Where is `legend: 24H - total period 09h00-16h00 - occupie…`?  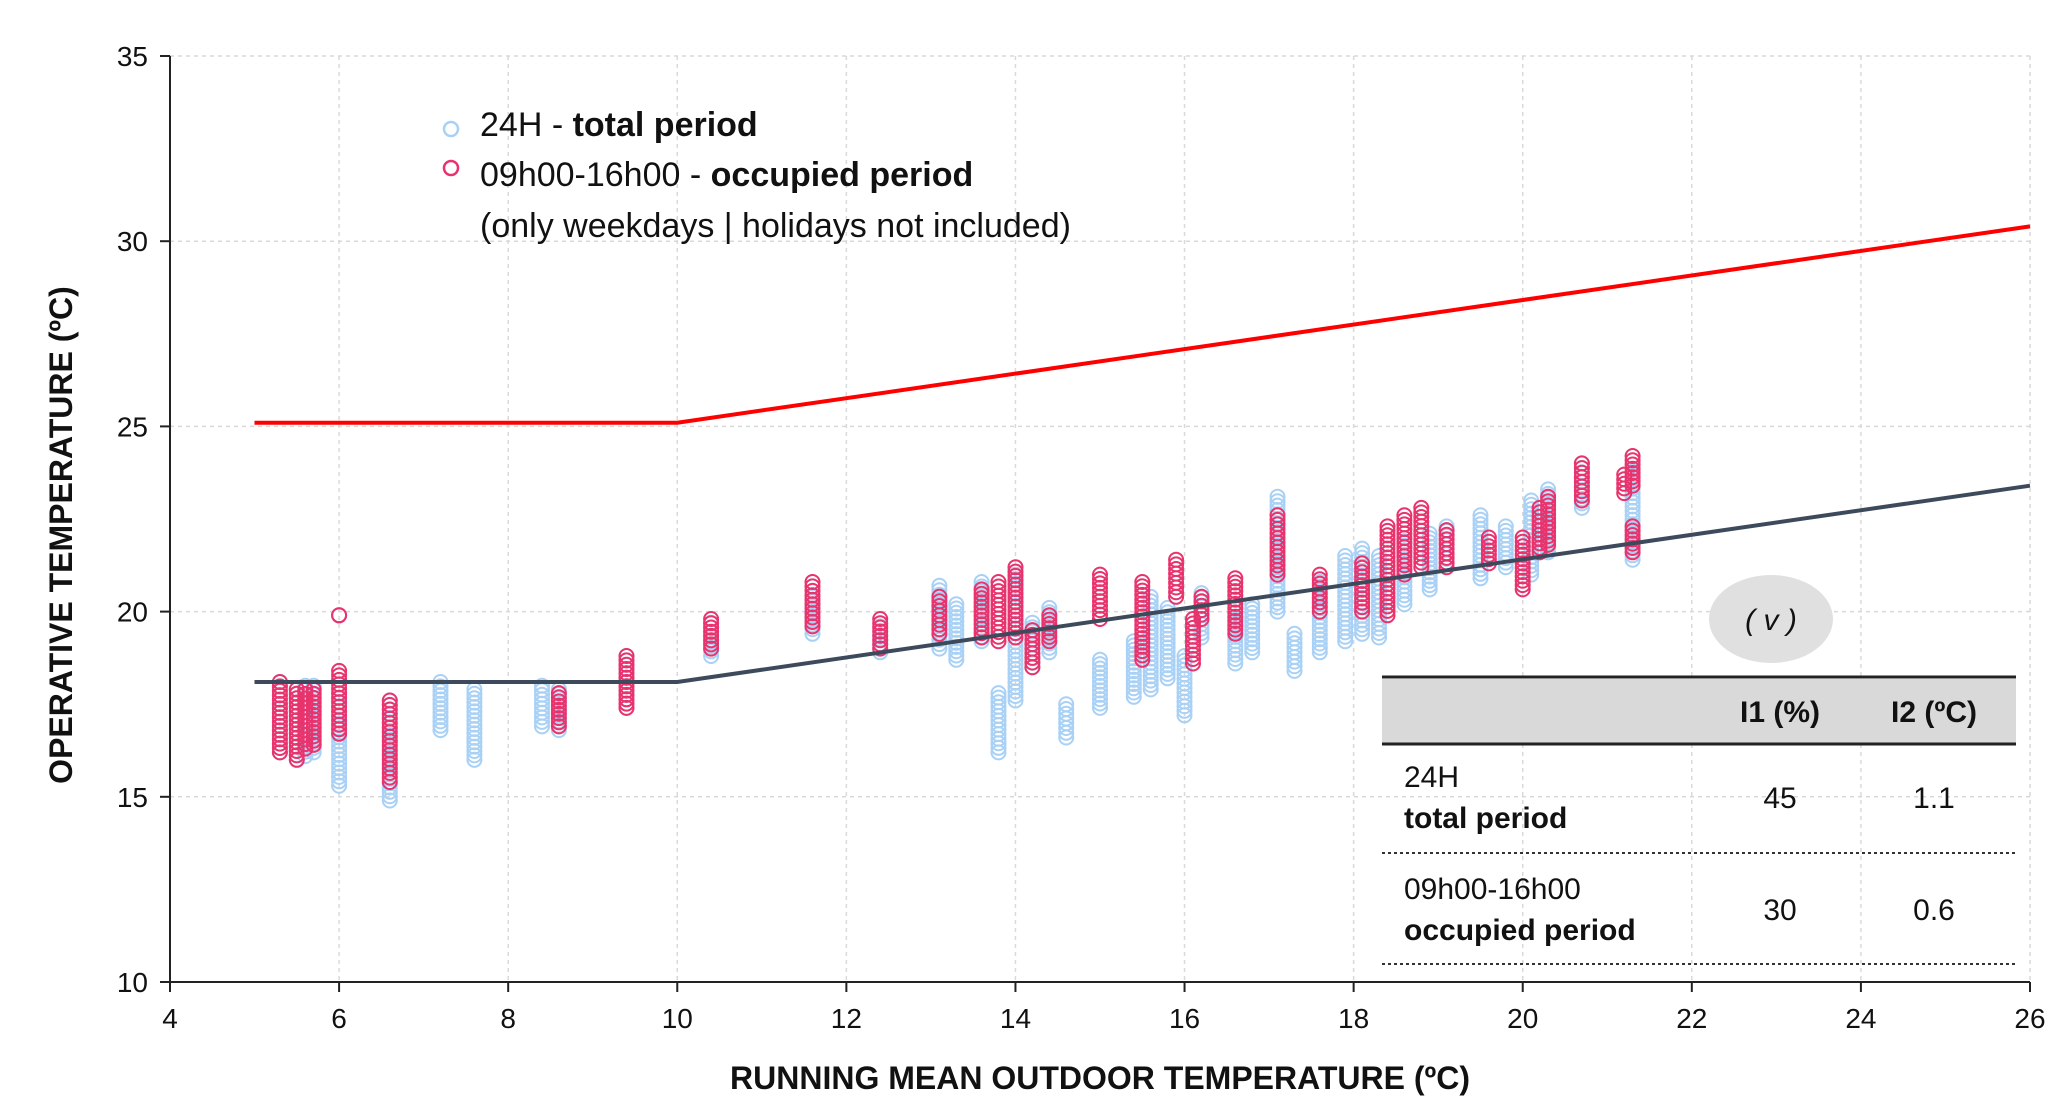
legend: 24H - total period 09h00-16h00 - occupie… is located at coordinates (756, 175).